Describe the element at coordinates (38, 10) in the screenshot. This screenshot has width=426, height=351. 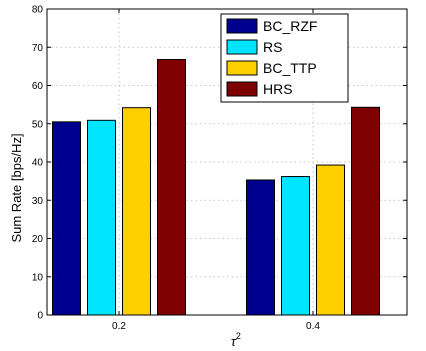
I see `y-tick-label: 80` at that location.